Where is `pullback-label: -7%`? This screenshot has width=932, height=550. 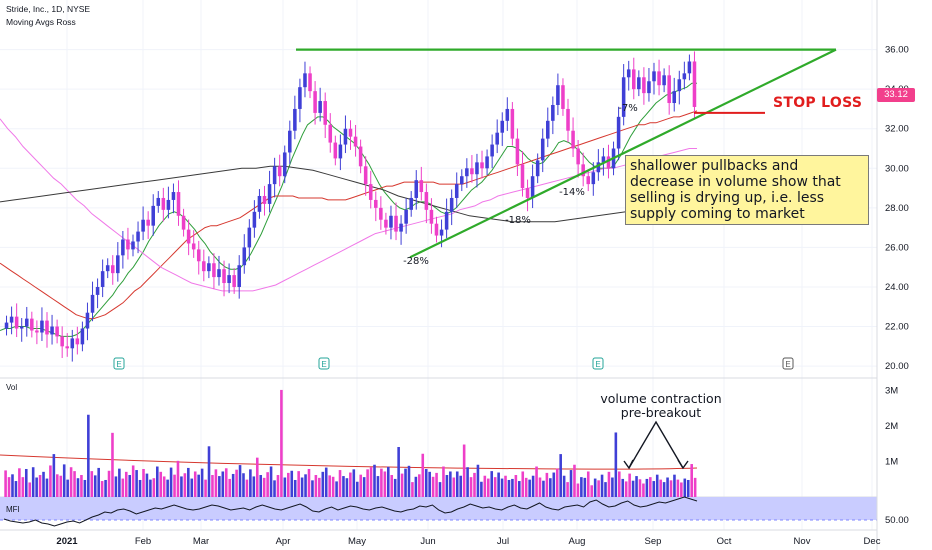
pullback-label: -7% is located at coordinates (627, 108).